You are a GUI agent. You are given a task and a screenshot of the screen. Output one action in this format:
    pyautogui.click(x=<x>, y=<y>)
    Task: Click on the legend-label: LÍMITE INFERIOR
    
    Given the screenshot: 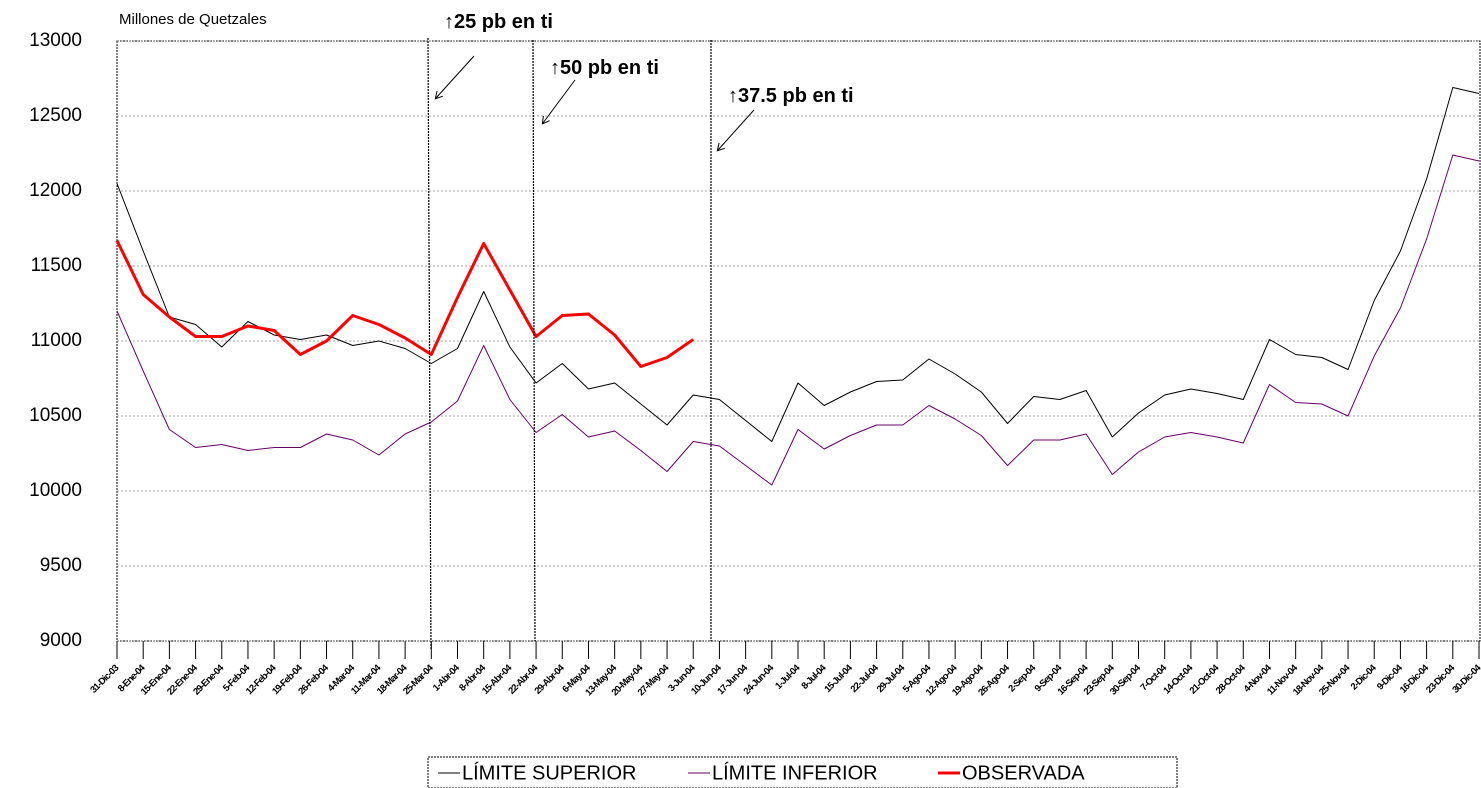 What is the action you would take?
    pyautogui.click(x=795, y=772)
    